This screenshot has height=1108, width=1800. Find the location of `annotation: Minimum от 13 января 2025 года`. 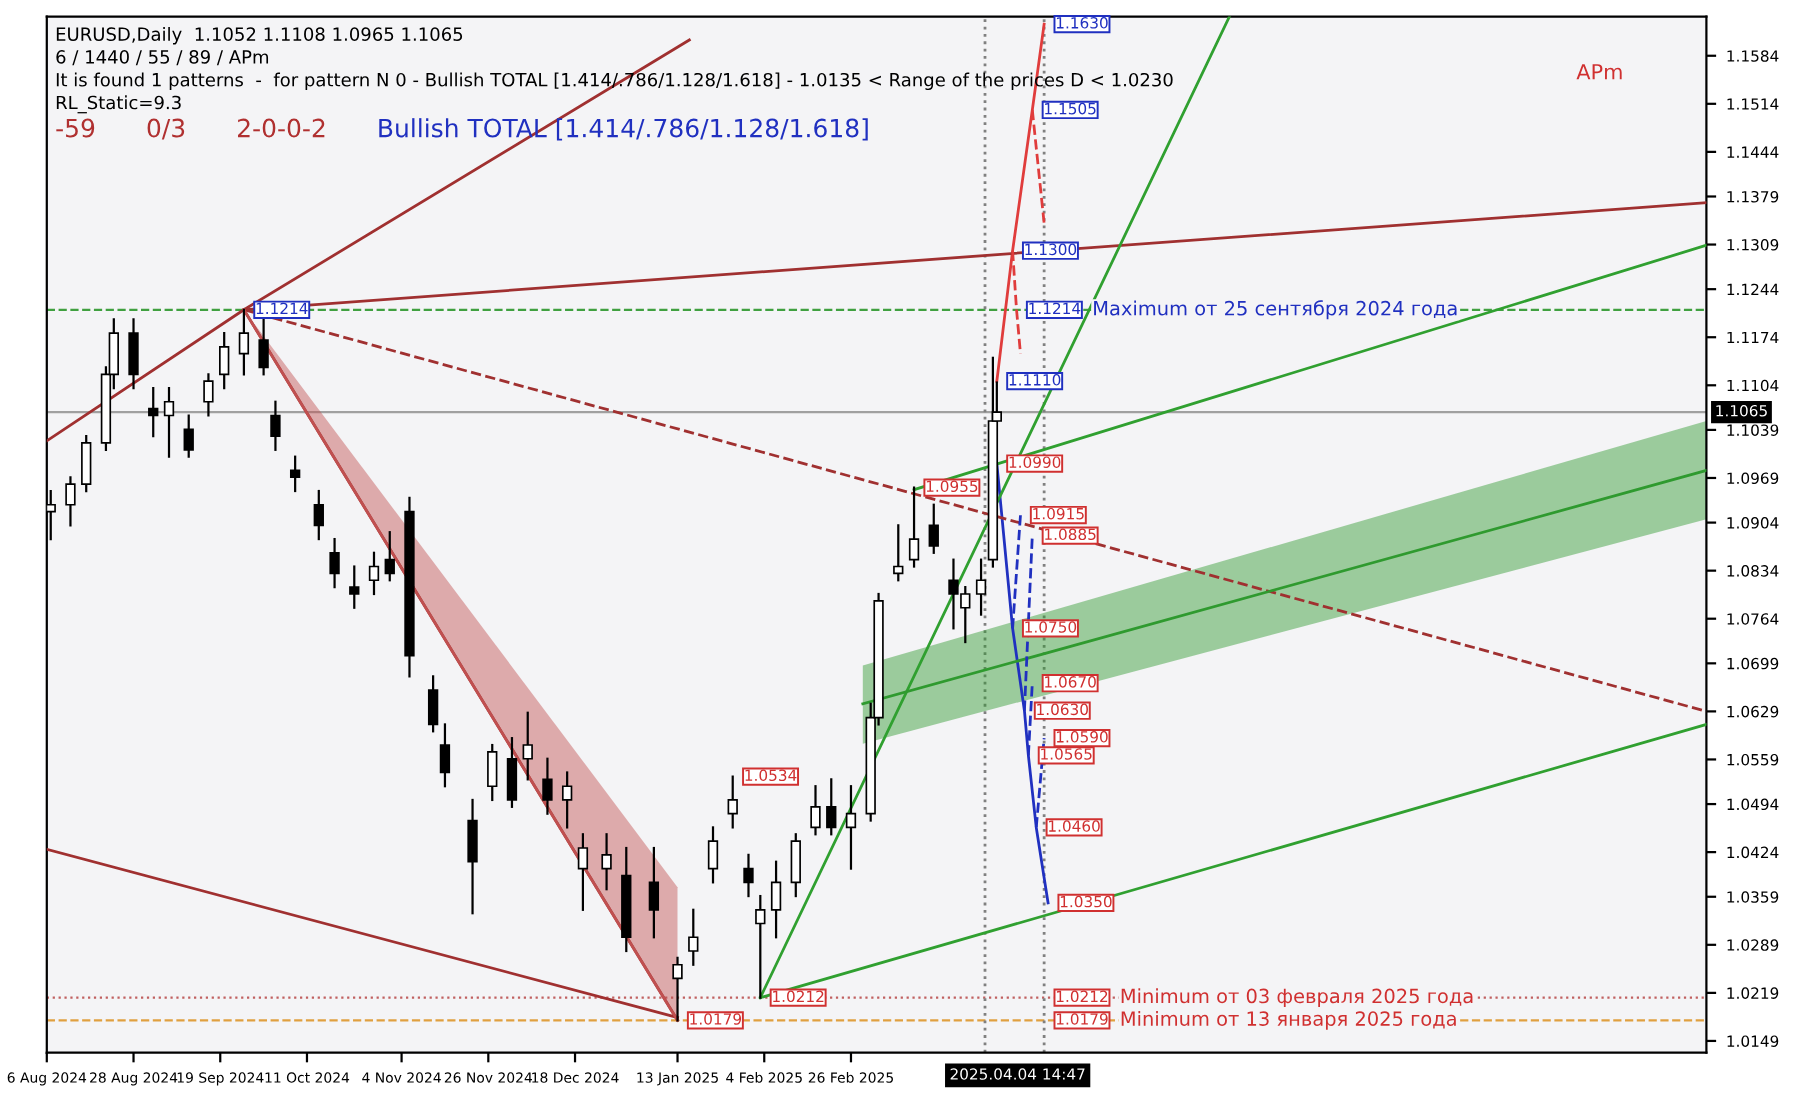

annotation: Minimum от 13 января 2025 года is located at coordinates (1288, 1020).